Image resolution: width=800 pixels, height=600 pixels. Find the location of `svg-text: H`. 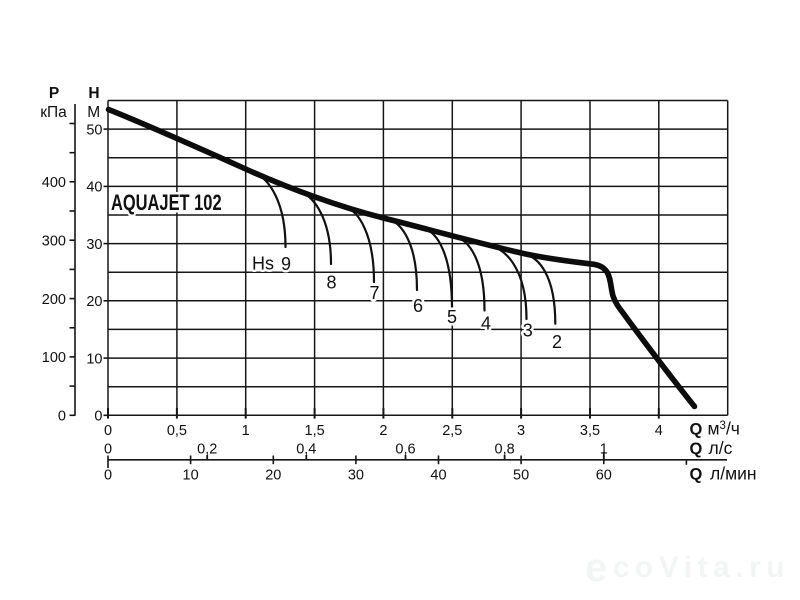

svg-text: H is located at coordinates (93, 93).